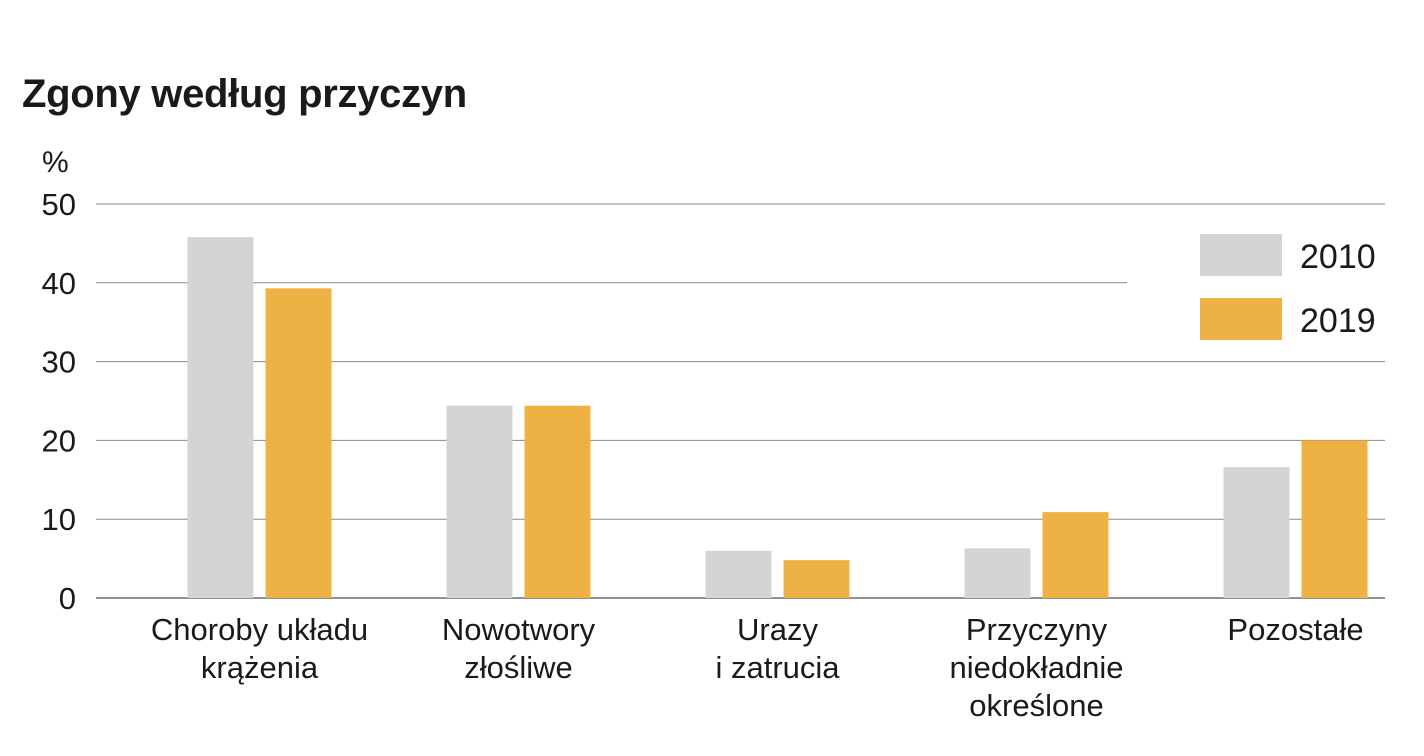 The height and width of the screenshot is (756, 1424). I want to click on x-tick-label: Pozostałe, so click(1295, 629).